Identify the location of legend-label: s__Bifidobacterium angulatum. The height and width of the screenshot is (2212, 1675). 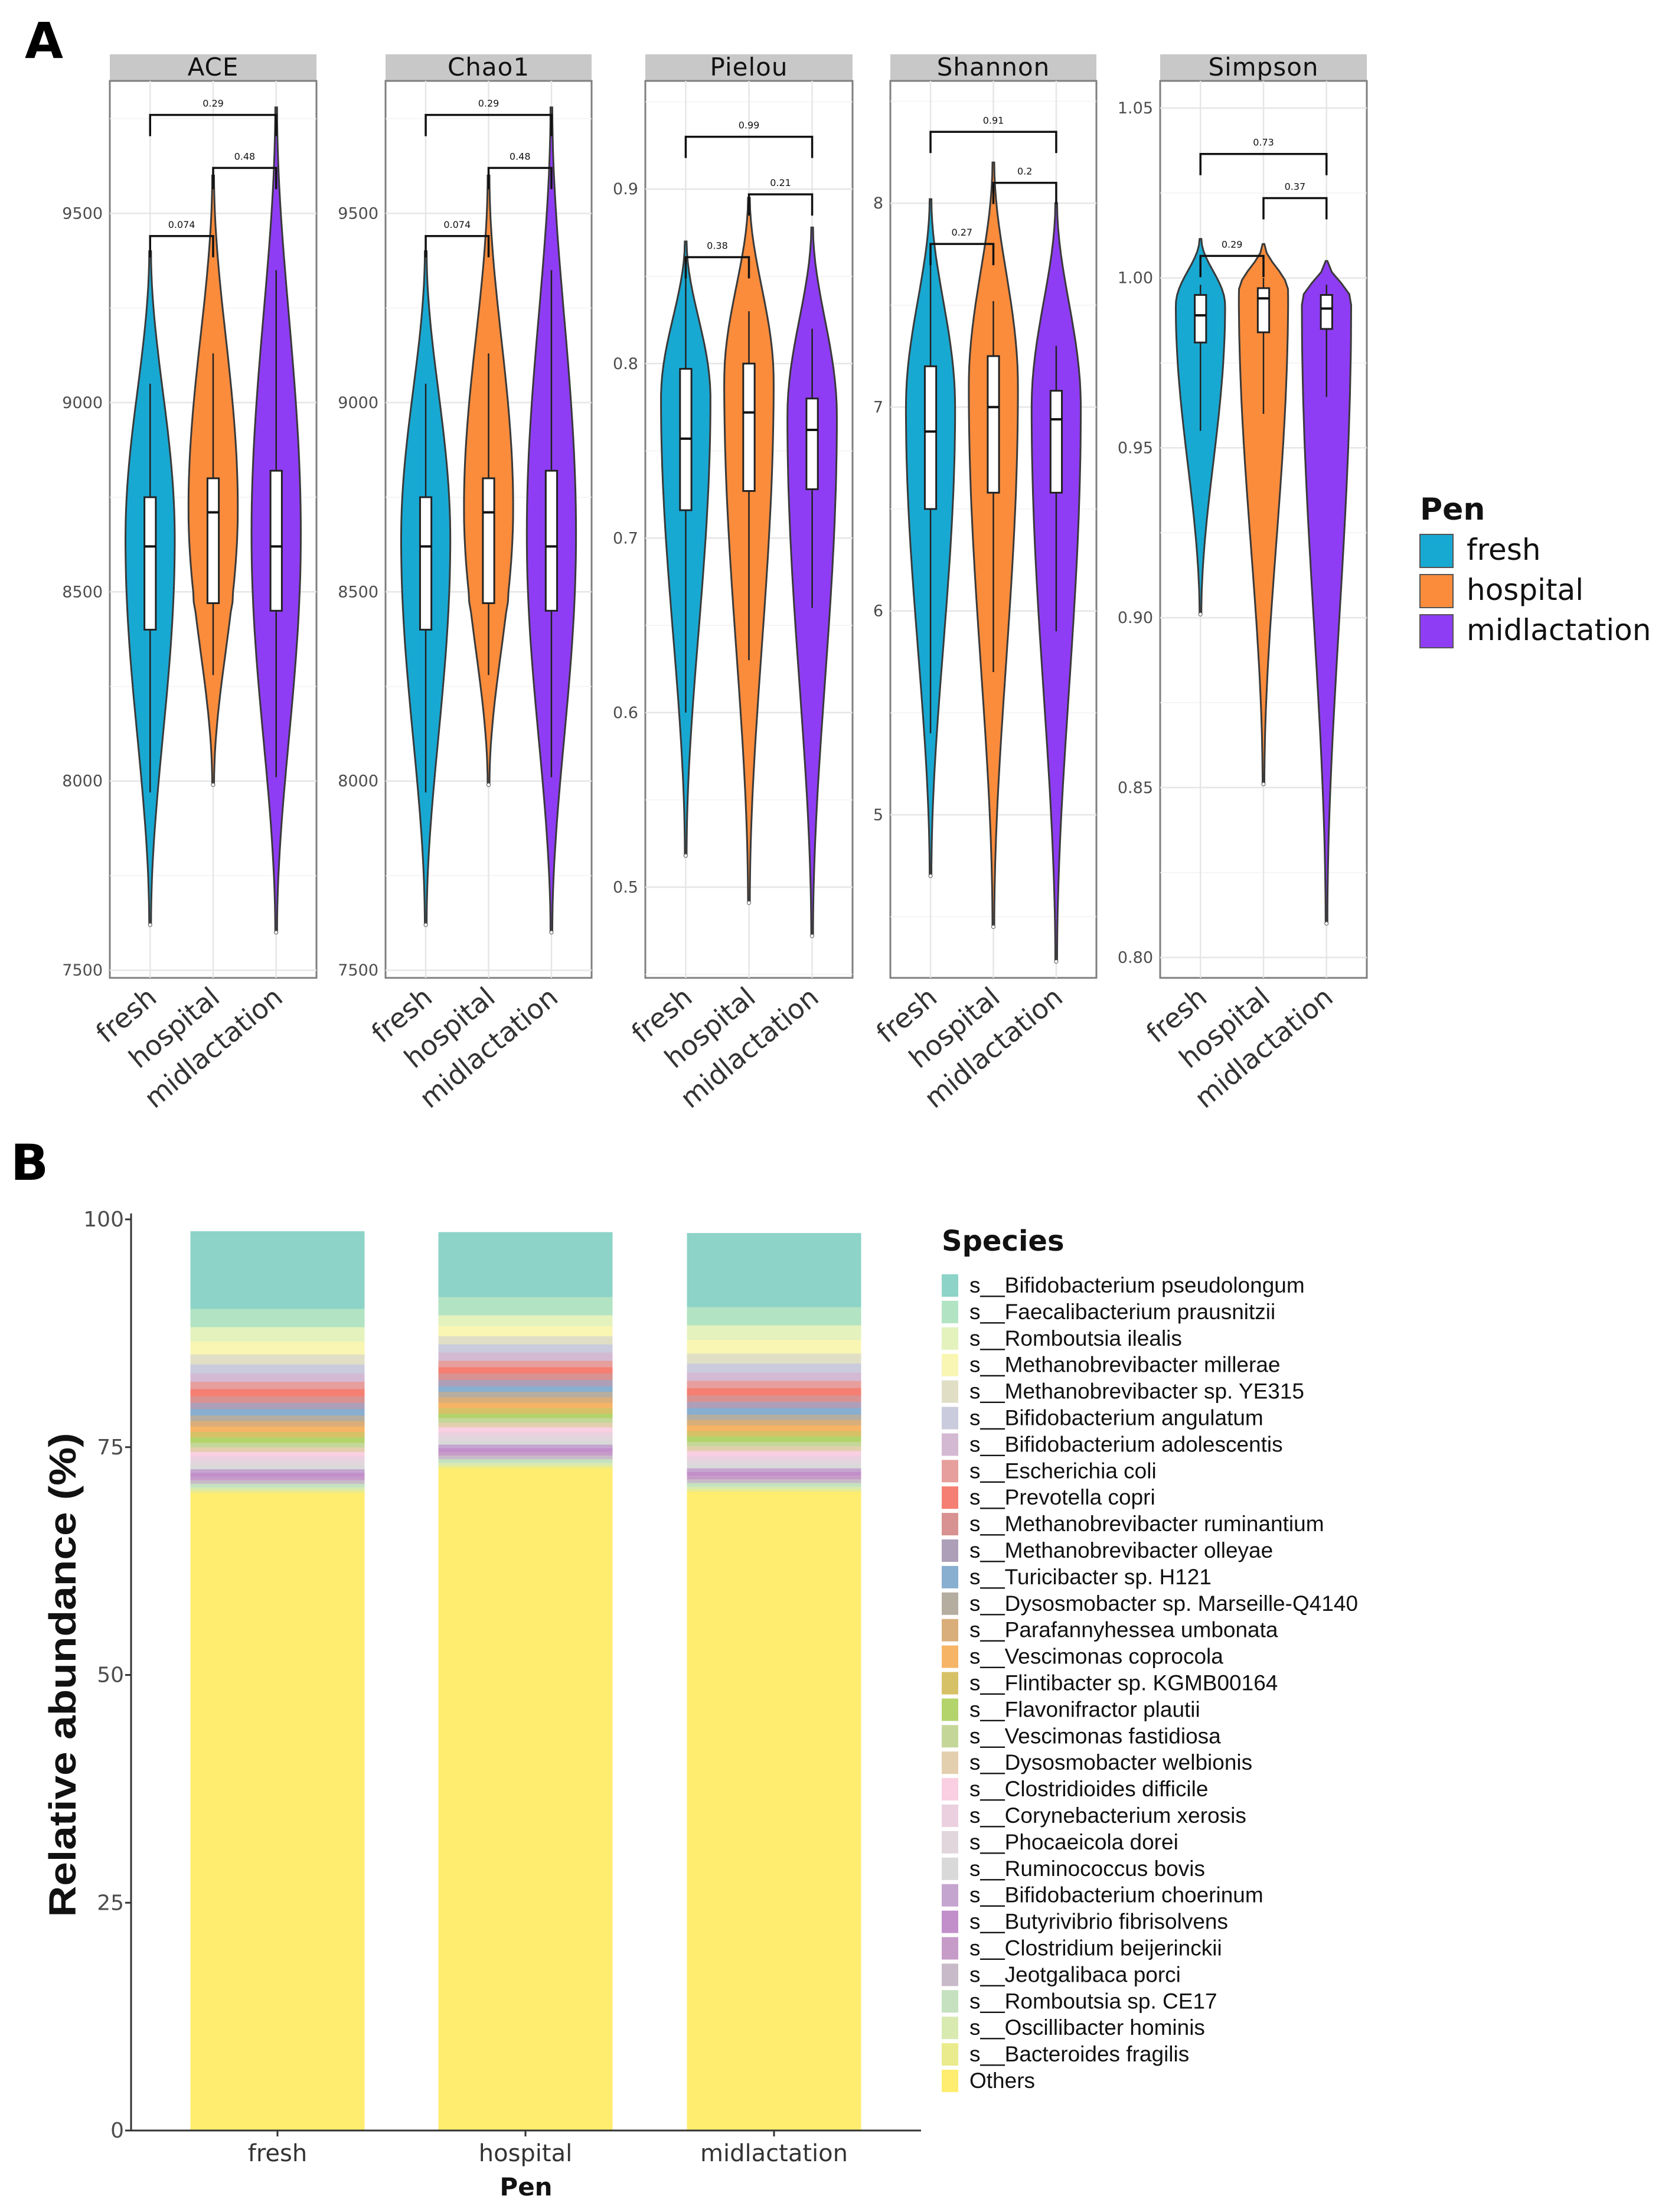
(1116, 1418).